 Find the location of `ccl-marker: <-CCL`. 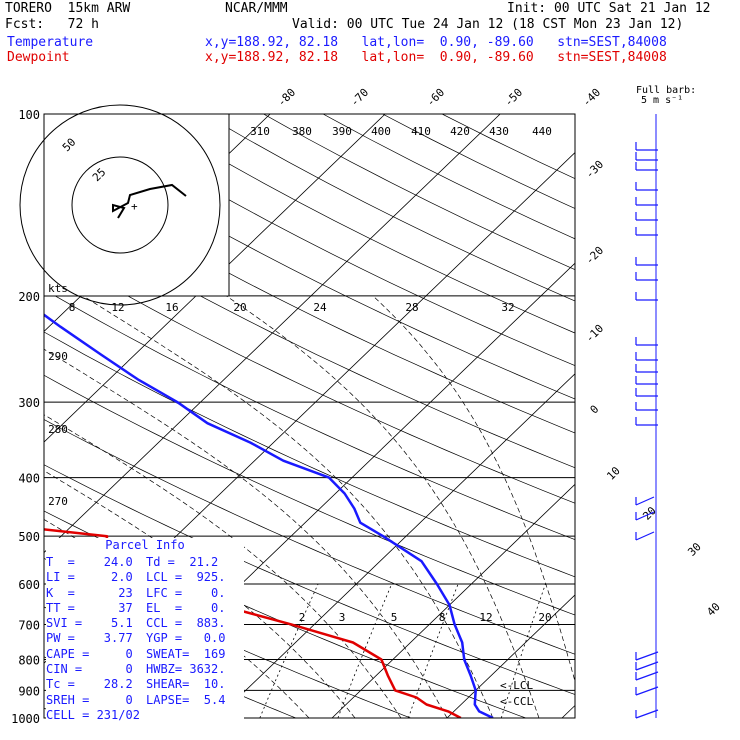

ccl-marker: <-CCL is located at coordinates (516, 701).